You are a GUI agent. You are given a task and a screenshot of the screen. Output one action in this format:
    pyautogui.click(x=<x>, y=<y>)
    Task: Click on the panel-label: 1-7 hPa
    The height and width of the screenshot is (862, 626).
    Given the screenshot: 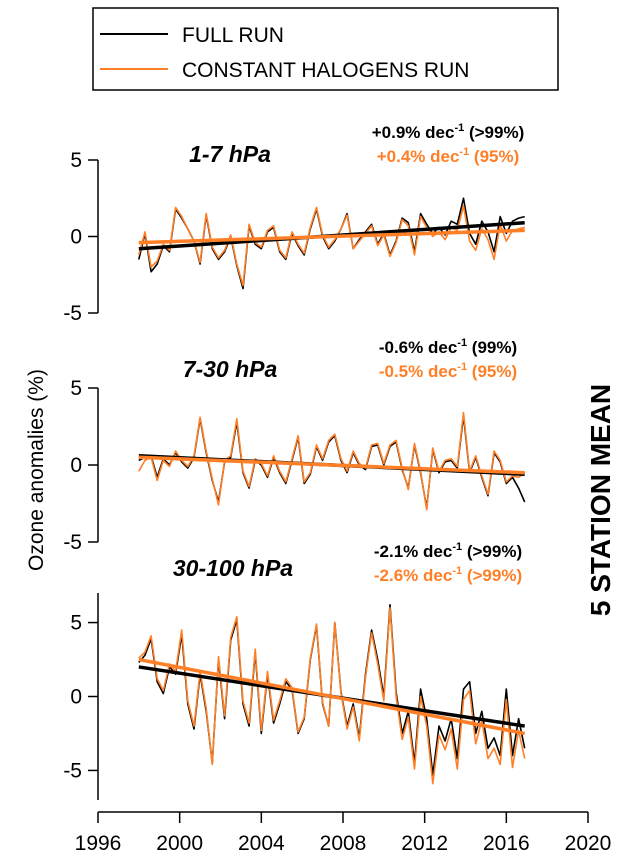 What is the action you would take?
    pyautogui.click(x=230, y=154)
    